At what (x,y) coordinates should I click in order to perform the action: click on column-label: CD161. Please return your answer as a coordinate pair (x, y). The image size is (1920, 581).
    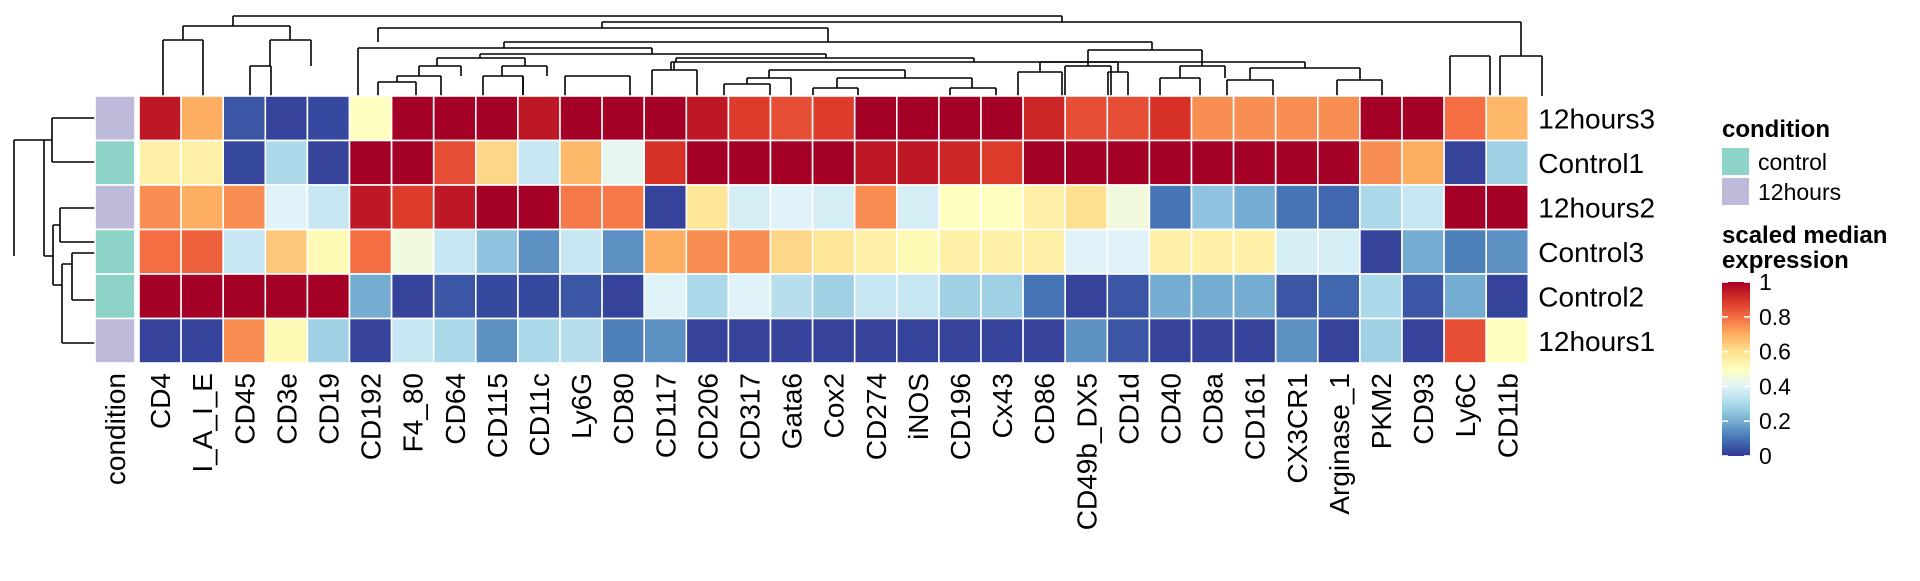
    Looking at the image, I should click on (1255, 416).